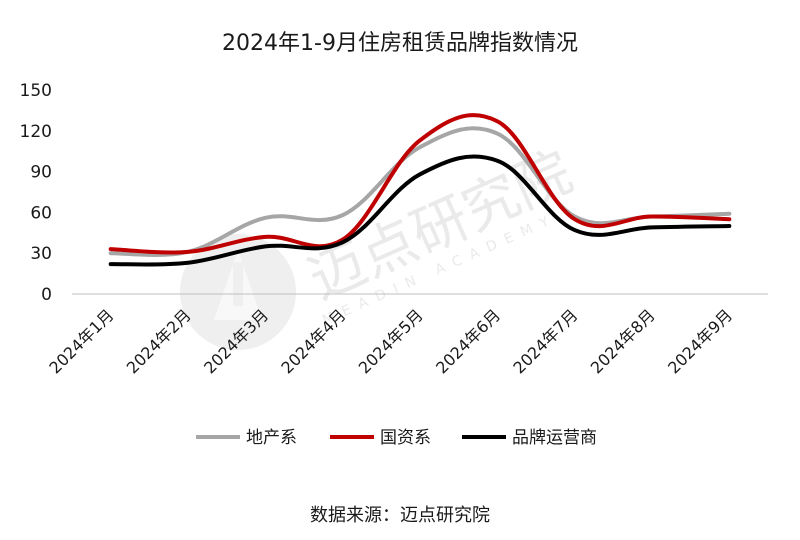 This screenshot has width=800, height=540. What do you see at coordinates (468, 341) in the screenshot?
I see `x-tick-label: 2024年6月` at bounding box center [468, 341].